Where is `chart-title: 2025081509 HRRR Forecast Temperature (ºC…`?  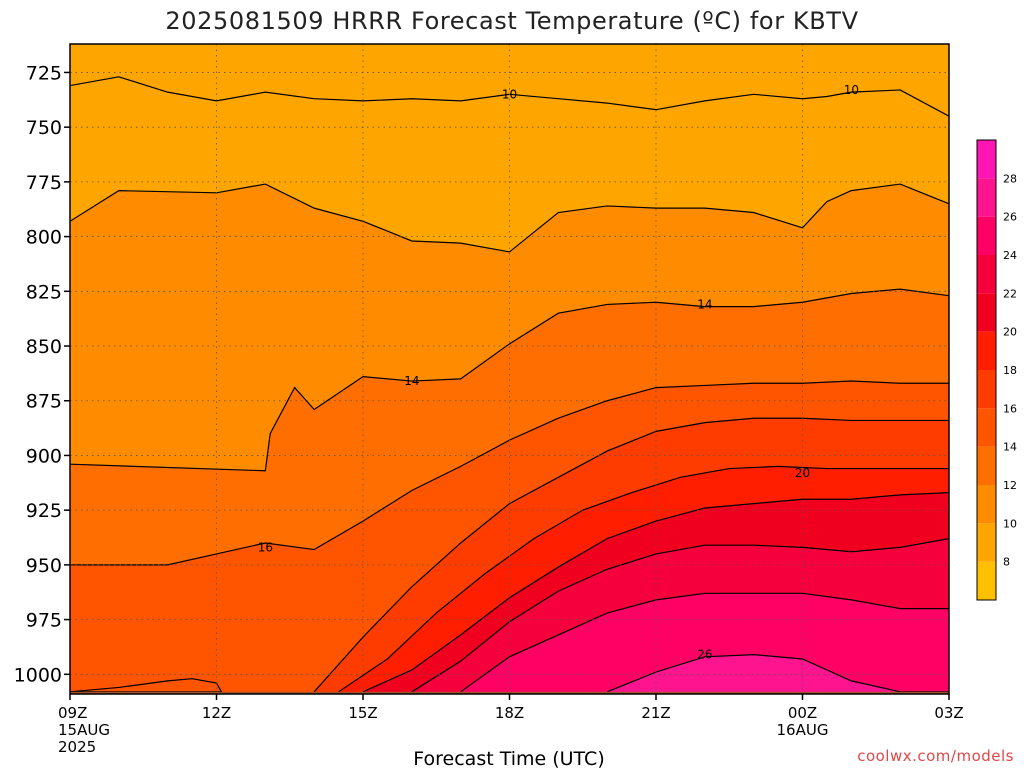
chart-title: 2025081509 HRRR Forecast Temperature (ºC… is located at coordinates (511, 21).